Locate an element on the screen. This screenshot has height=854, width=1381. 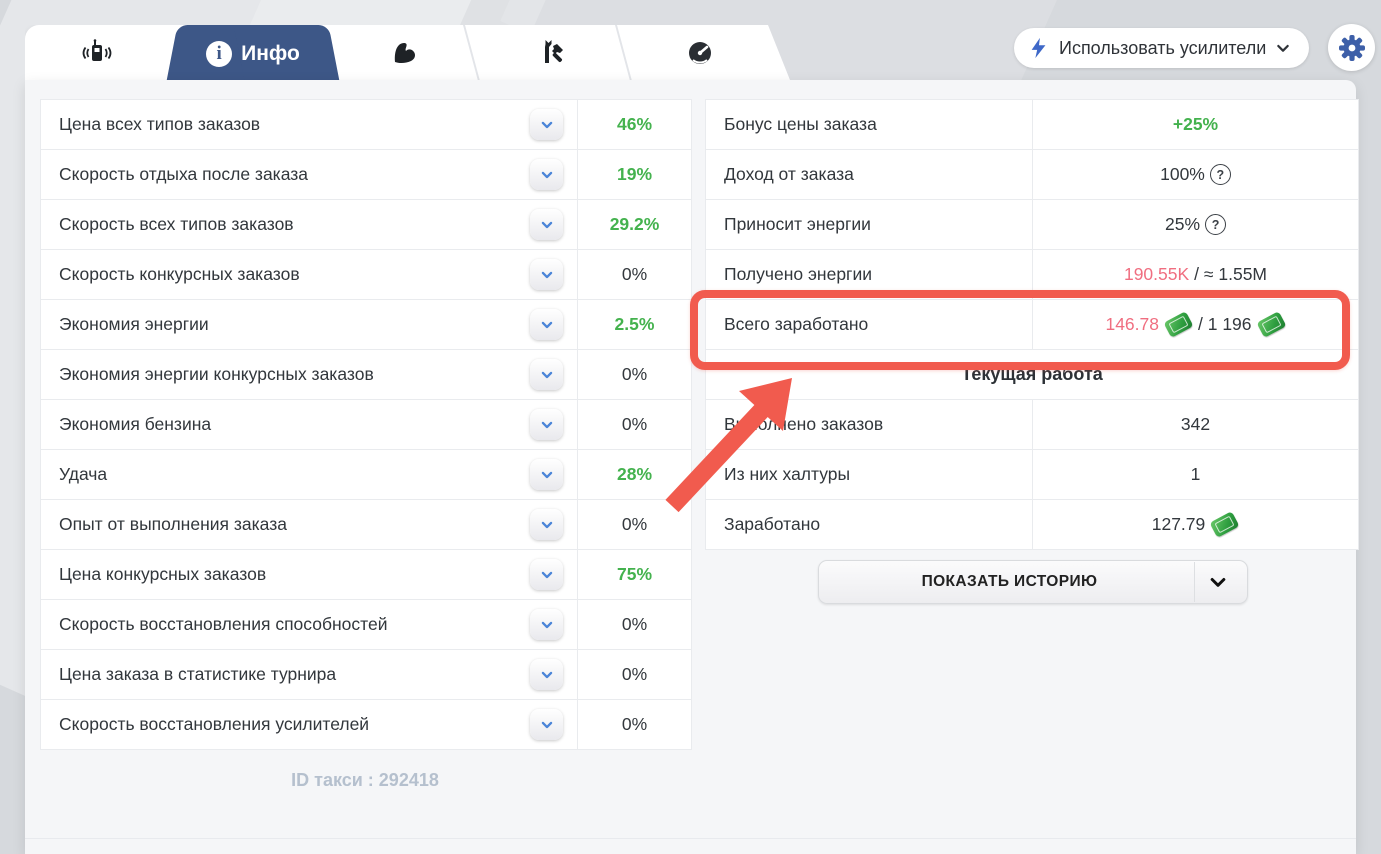
row-value: 19% is located at coordinates (634, 174).